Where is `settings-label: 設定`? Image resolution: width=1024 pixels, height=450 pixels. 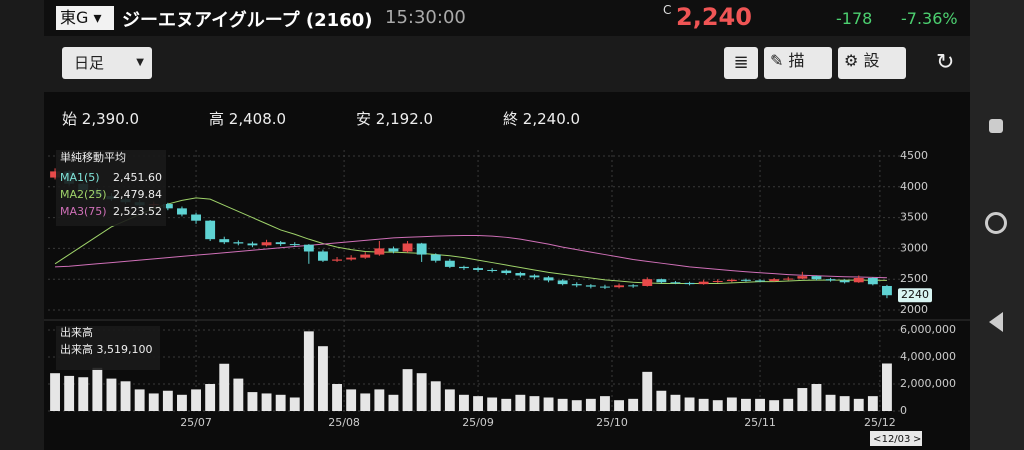 settings-label: 設定 is located at coordinates (874, 60).